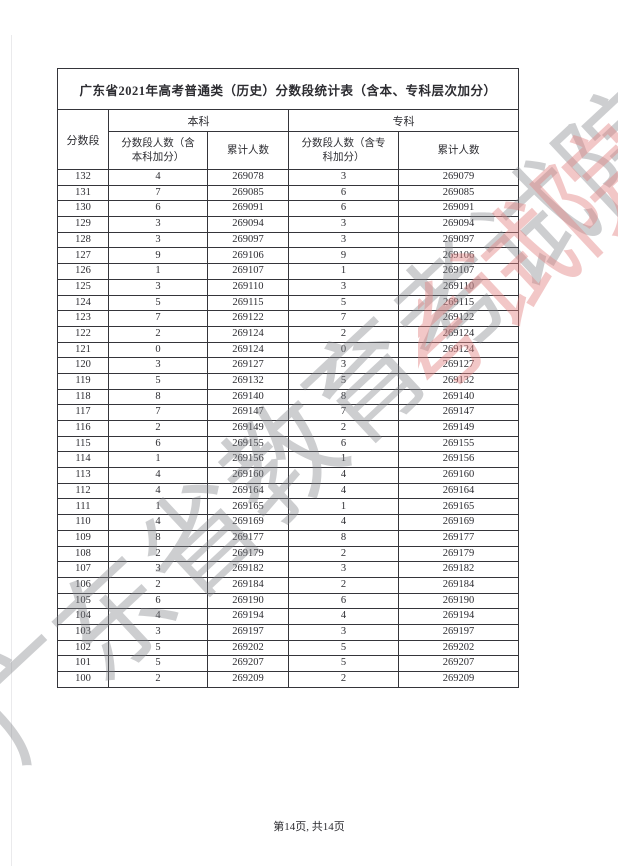  I want to click on cell-zhuanke-cumulative: 269079, so click(458, 177).